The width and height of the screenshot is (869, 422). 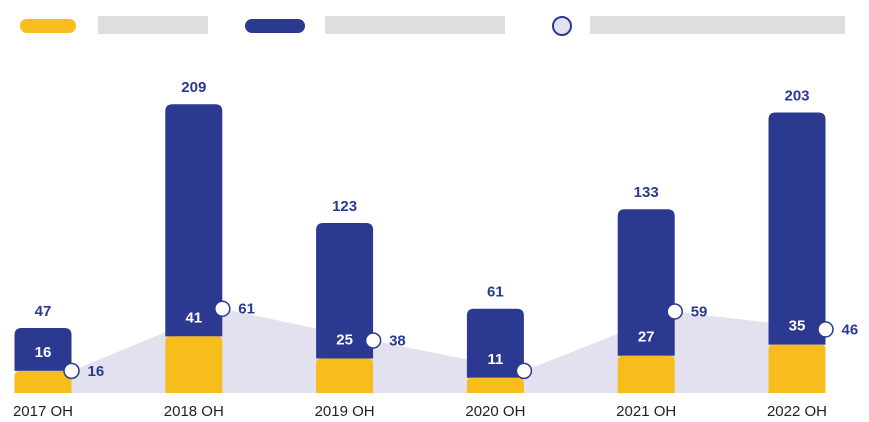 I want to click on total-label: 209, so click(x=193, y=87).